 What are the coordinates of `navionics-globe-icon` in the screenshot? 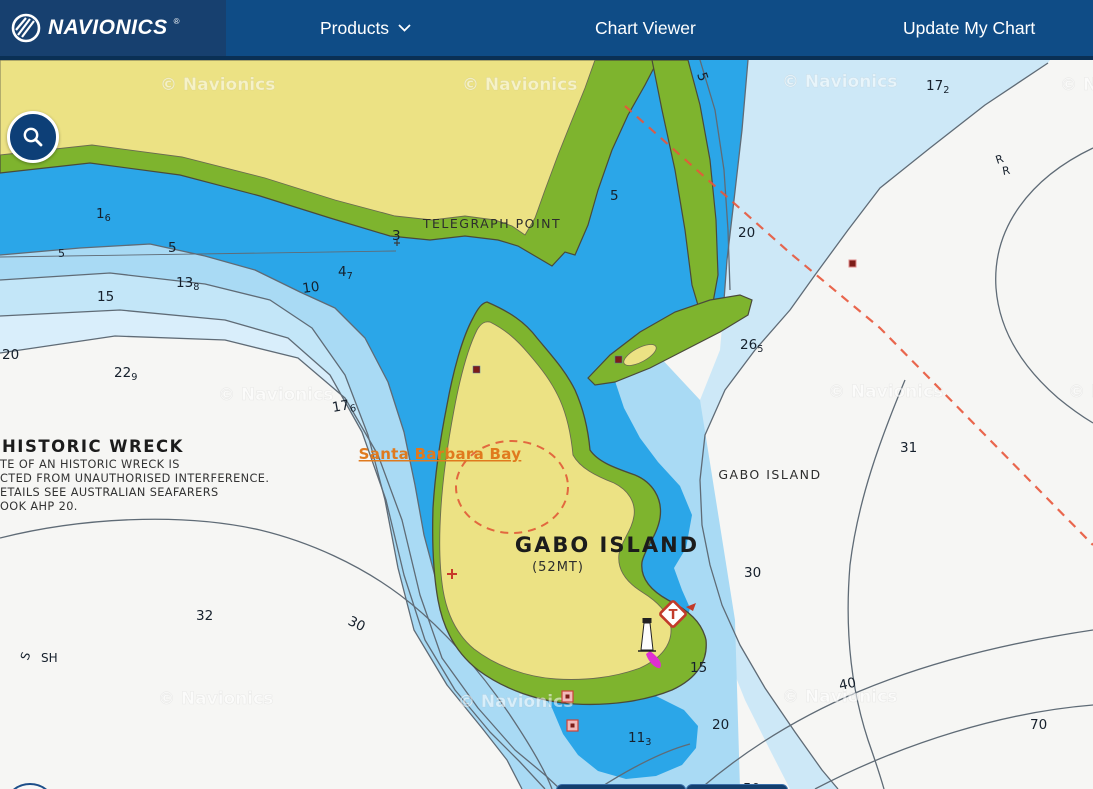 It's located at (26, 28).